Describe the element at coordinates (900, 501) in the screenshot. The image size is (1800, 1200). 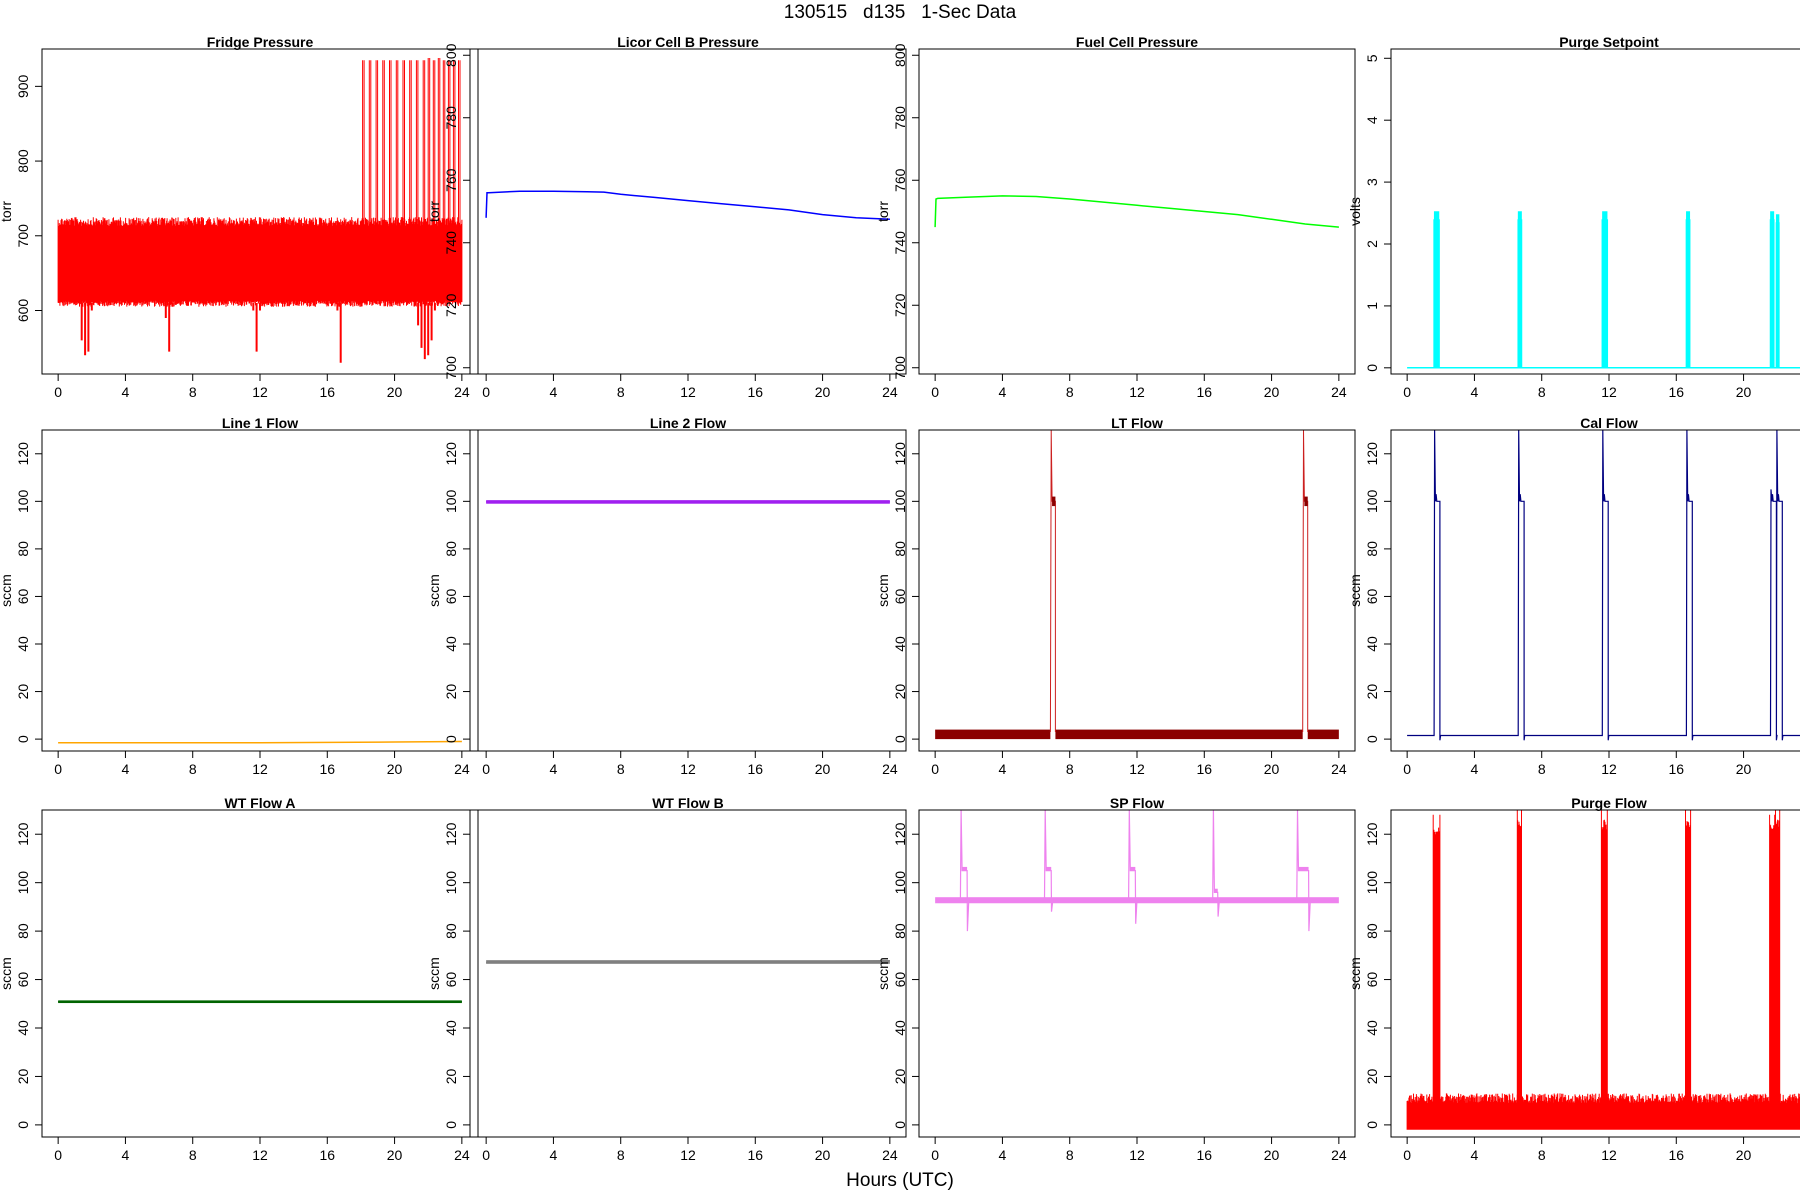
I see `y-tick-label-6-100: 100` at that location.